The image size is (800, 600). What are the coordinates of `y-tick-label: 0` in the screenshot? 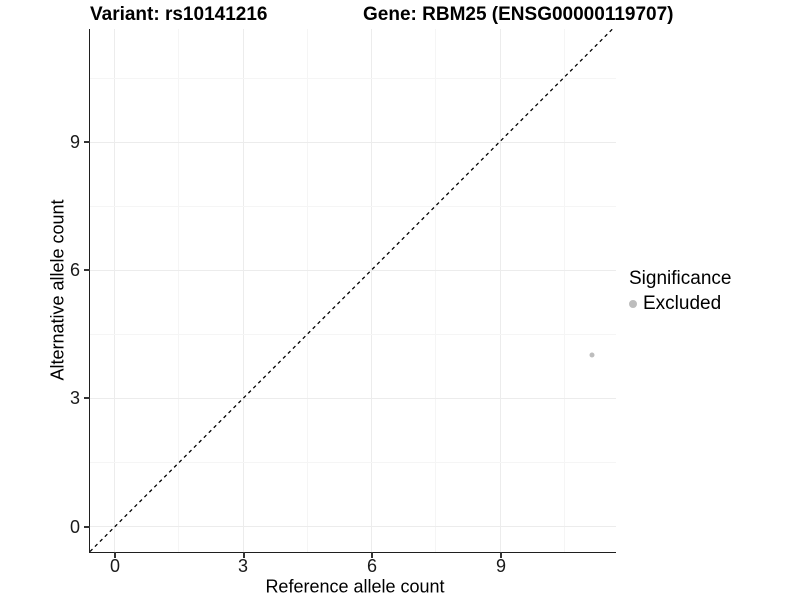 It's located at (74, 527).